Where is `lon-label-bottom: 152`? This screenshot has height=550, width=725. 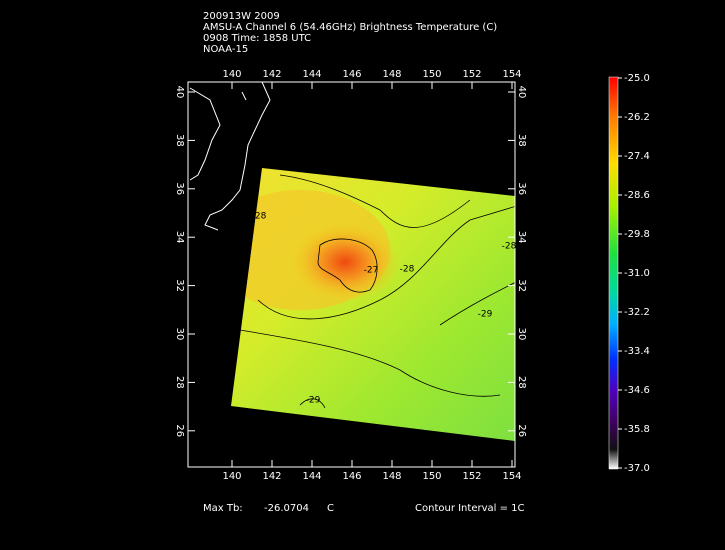
lon-label-bottom: 152 is located at coordinates (471, 476).